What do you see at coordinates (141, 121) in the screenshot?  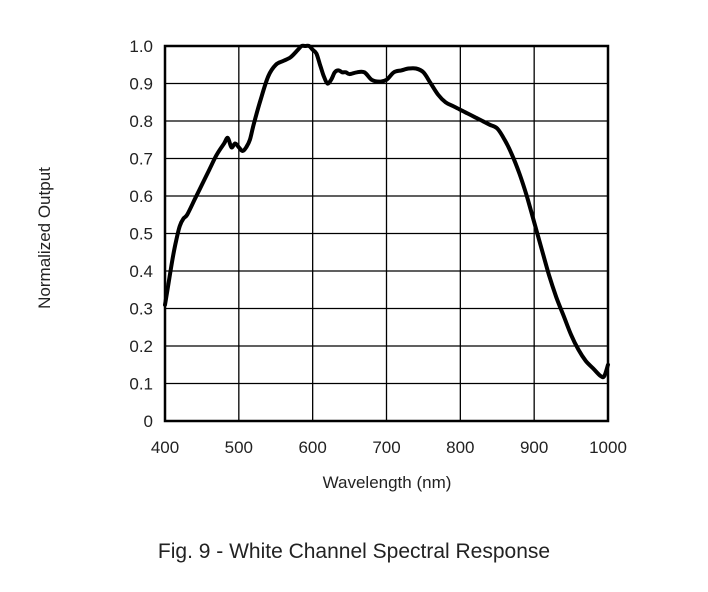 I see `y-tick-label: 0.8` at bounding box center [141, 121].